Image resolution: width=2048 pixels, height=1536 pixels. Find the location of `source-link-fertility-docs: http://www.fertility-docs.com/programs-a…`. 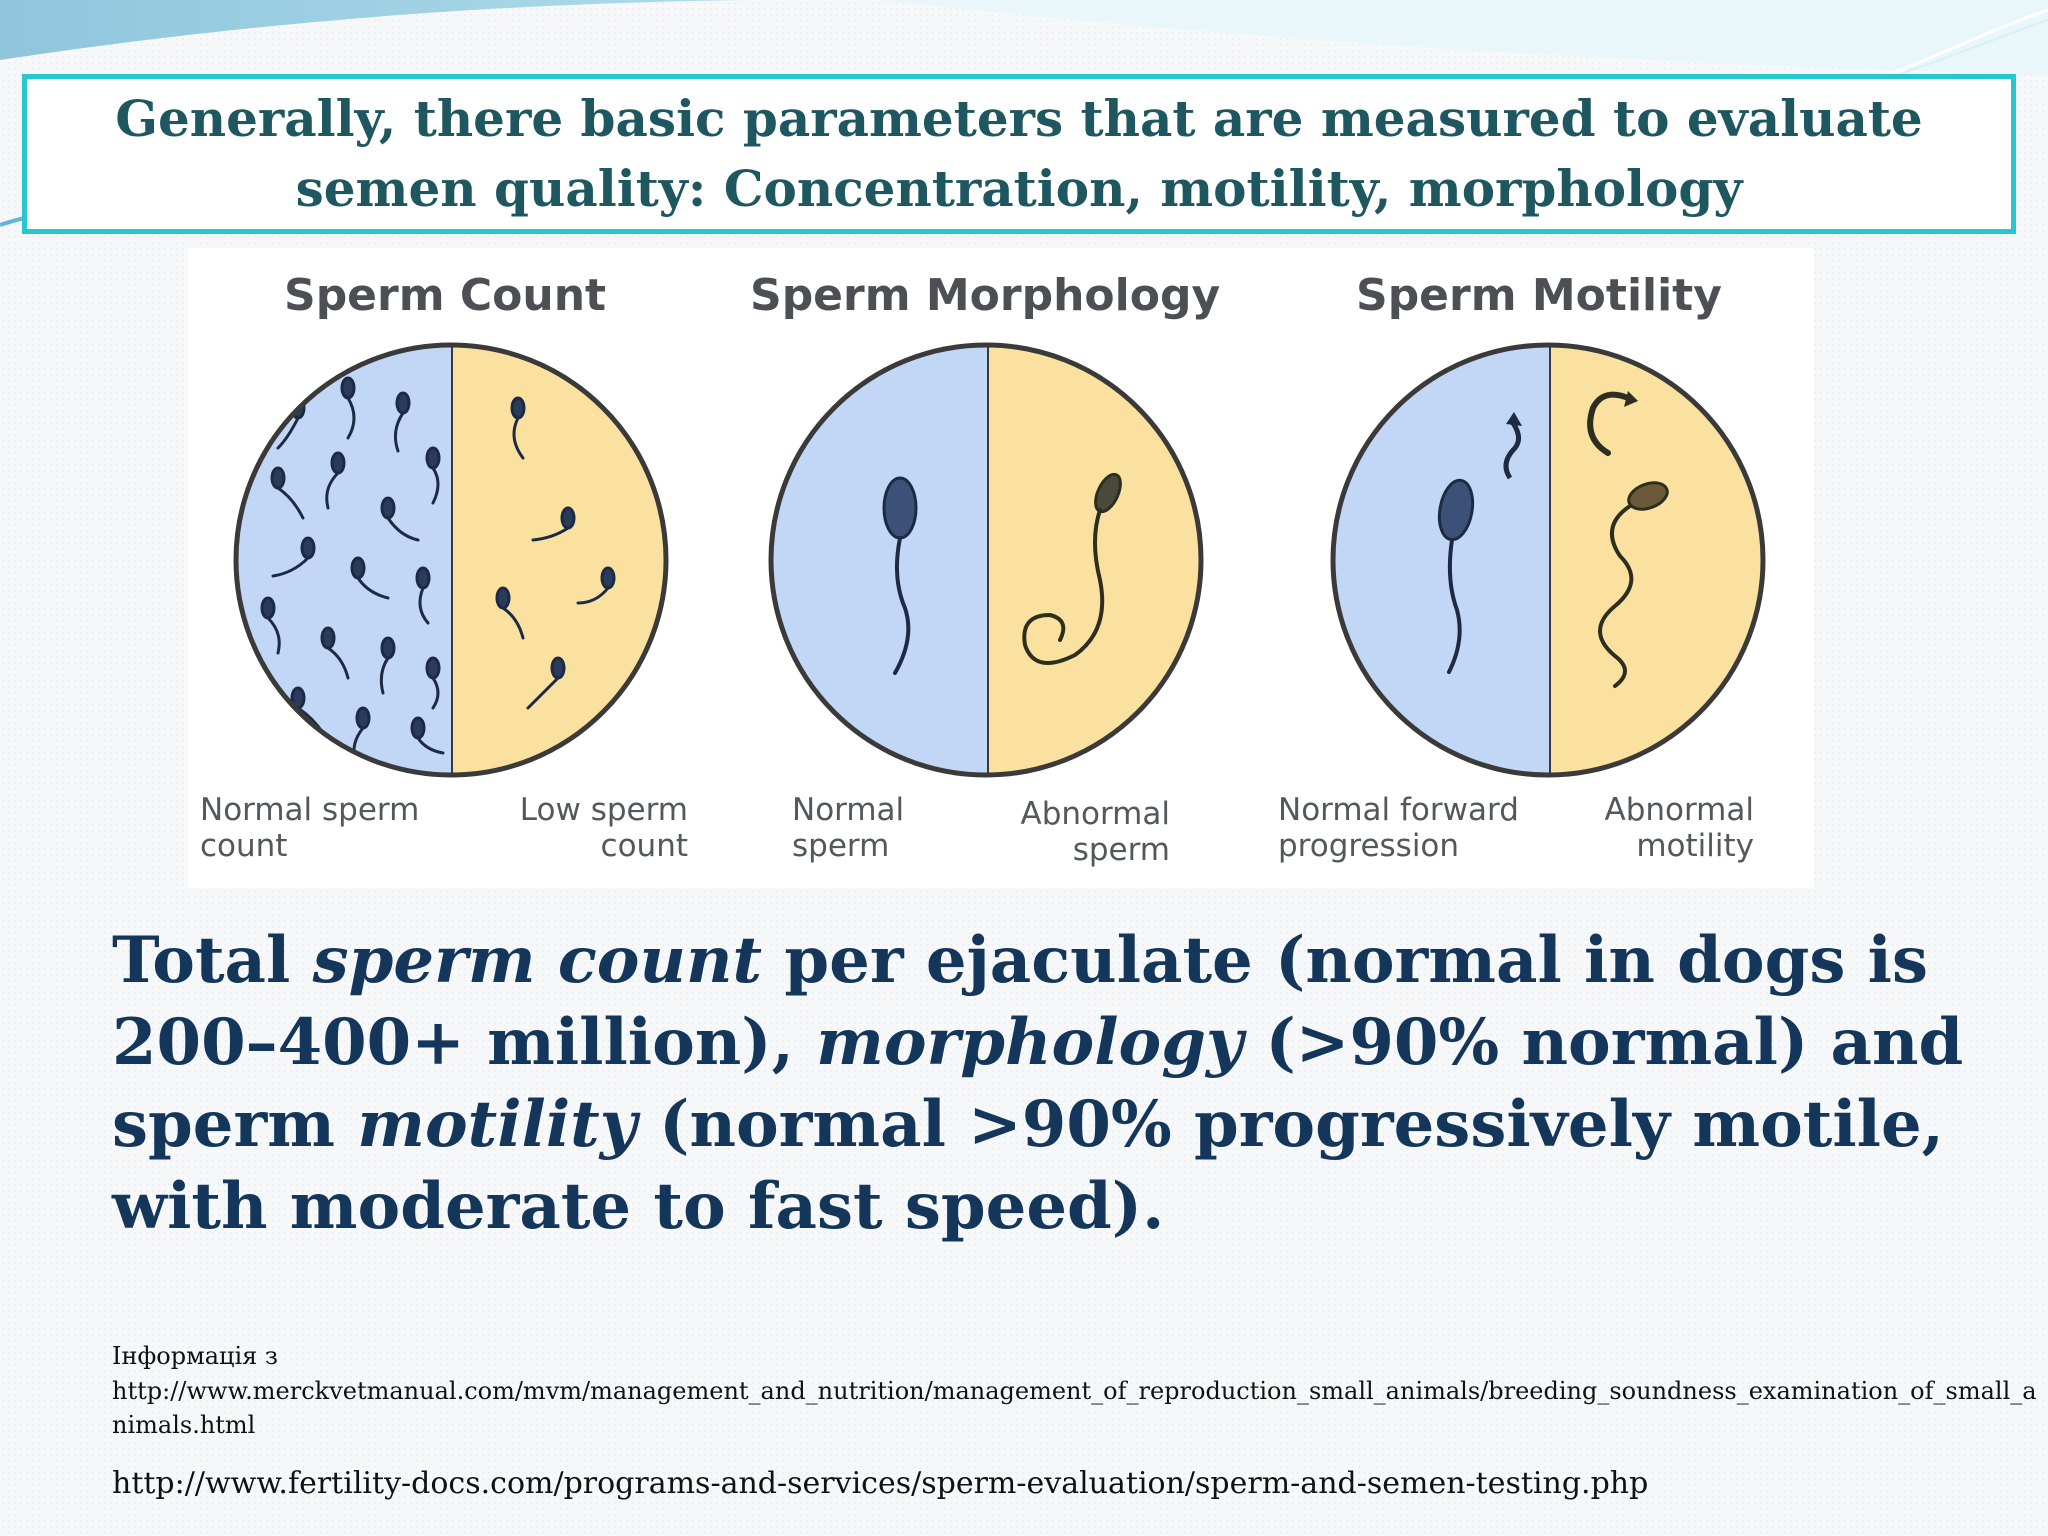

source-link-fertility-docs: http://www.fertility-docs.com/programs-a… is located at coordinates (880, 1483).